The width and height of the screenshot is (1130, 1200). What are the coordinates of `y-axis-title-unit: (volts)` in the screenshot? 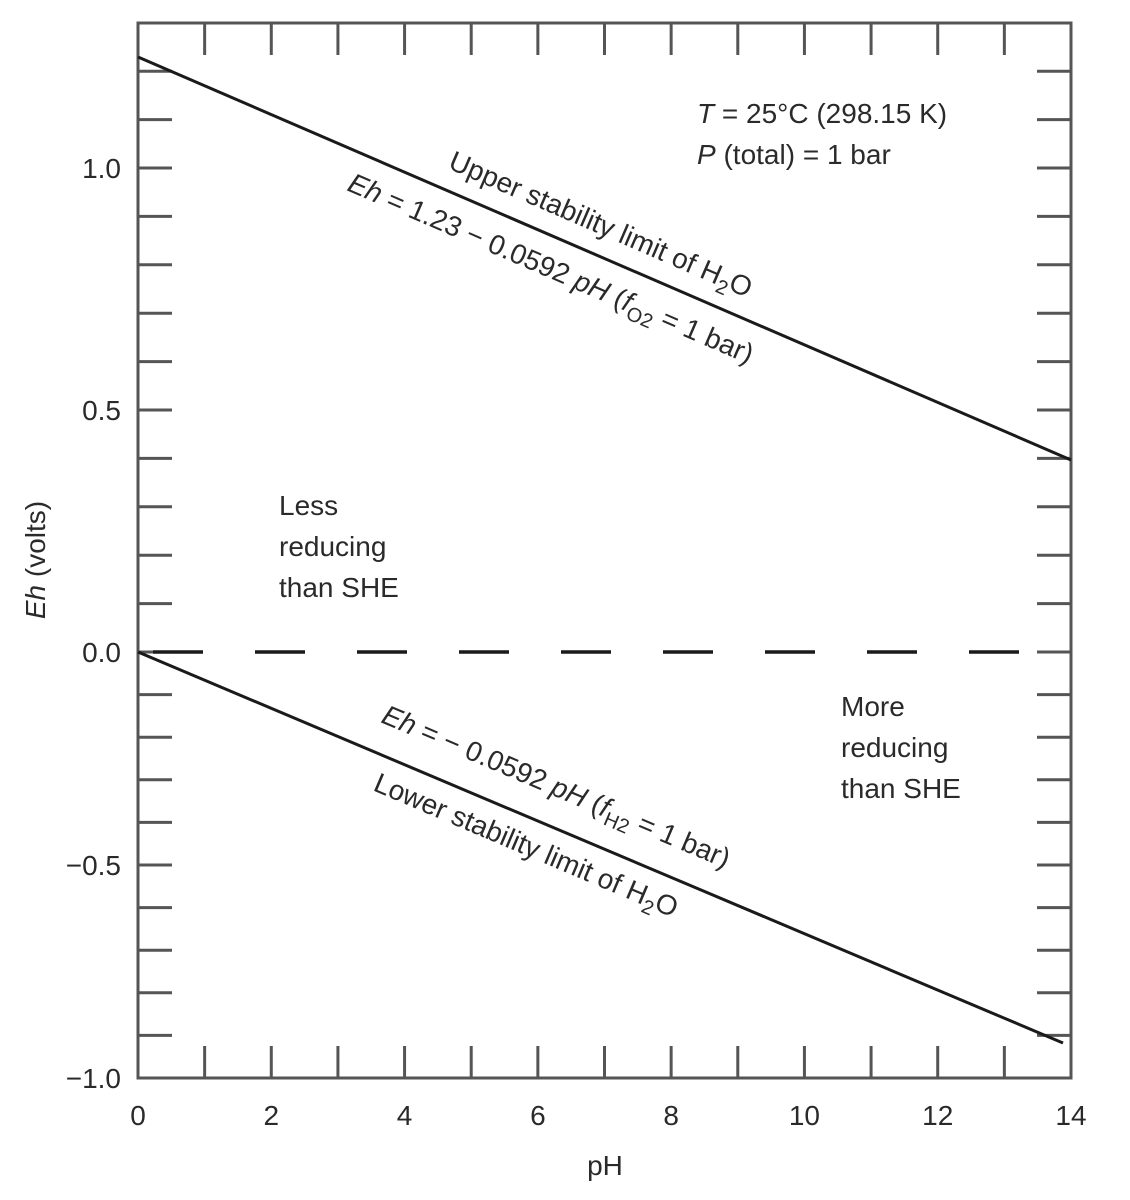 It's located at (35, 543).